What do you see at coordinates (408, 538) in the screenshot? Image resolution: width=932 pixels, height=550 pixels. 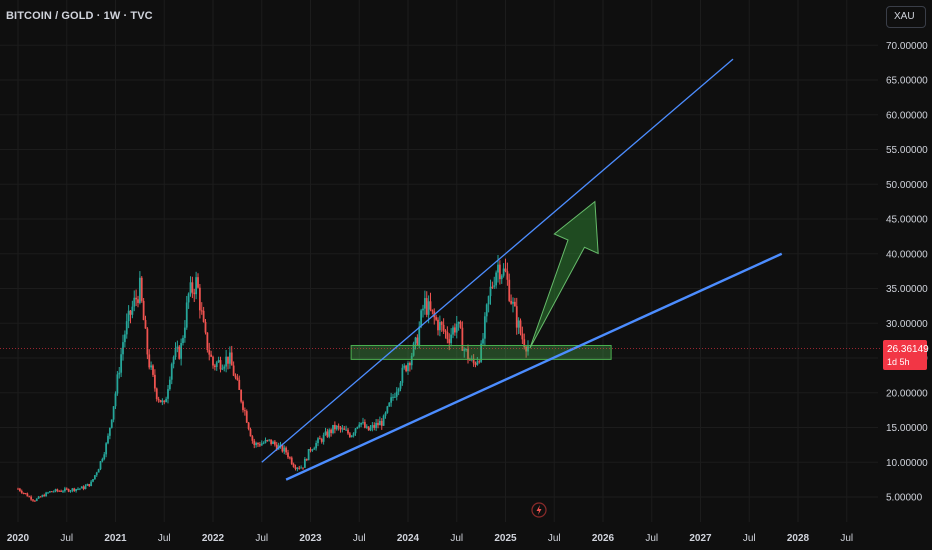 I see `x-tick-label: 2024` at bounding box center [408, 538].